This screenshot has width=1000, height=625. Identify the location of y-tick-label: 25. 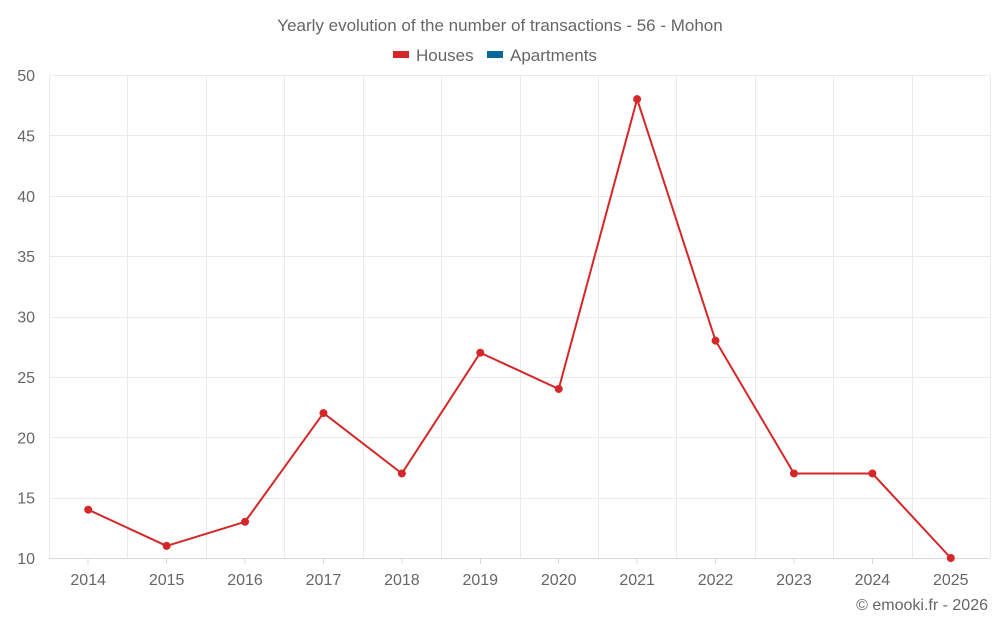
(26, 378).